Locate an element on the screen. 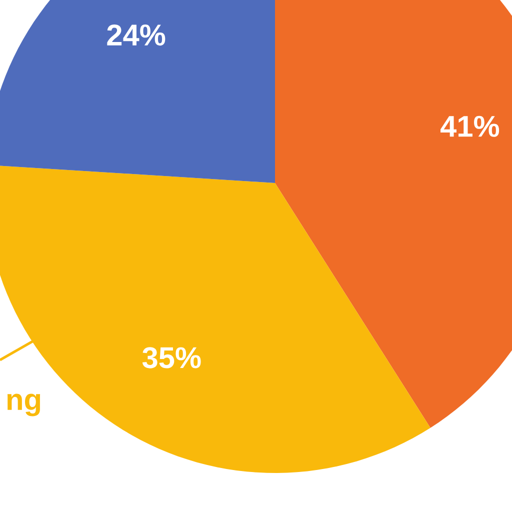 The width and height of the screenshot is (512, 512). data-label: 35% is located at coordinates (171, 357).